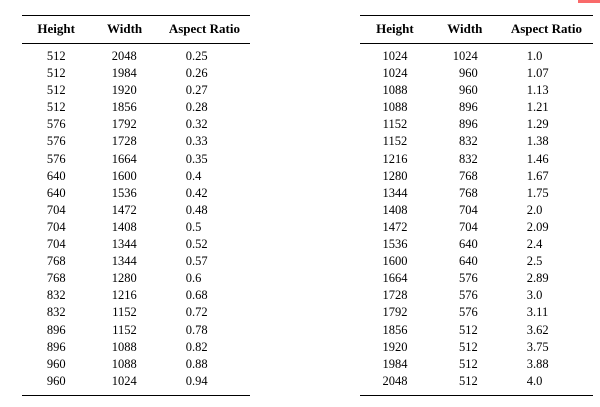 Image resolution: width=600 pixels, height=407 pixels. Describe the element at coordinates (537, 278) in the screenshot. I see `aspect-ratio-cell: 2.89` at that location.